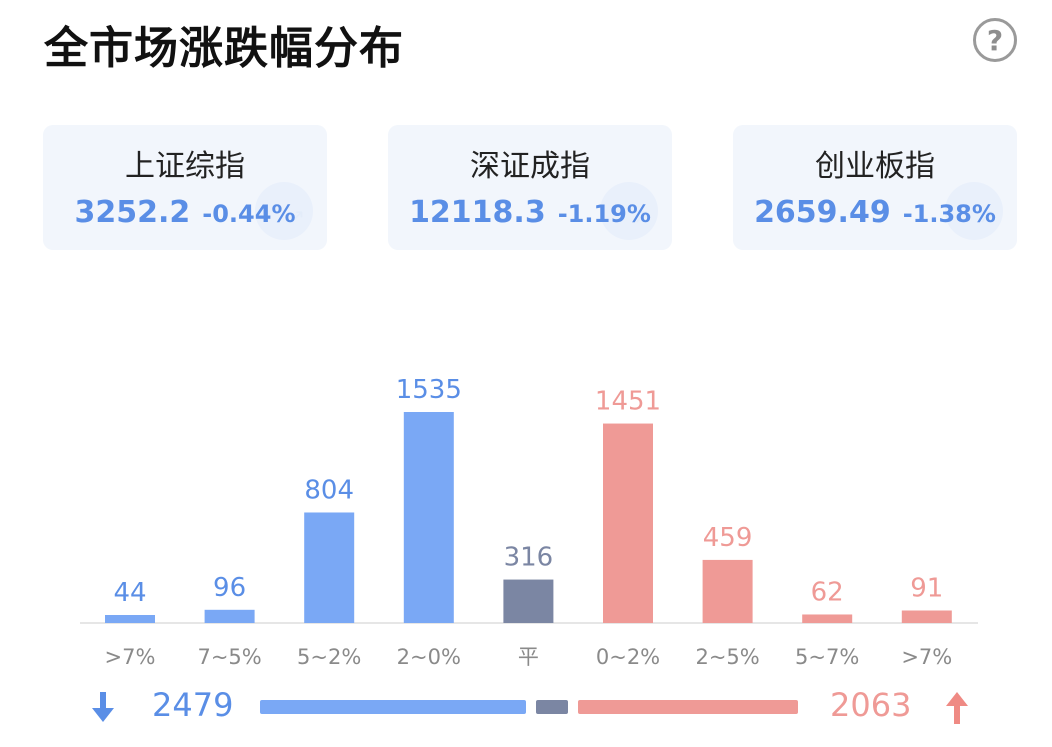  Describe the element at coordinates (193, 705) in the screenshot. I see `down-total: 2479` at that location.